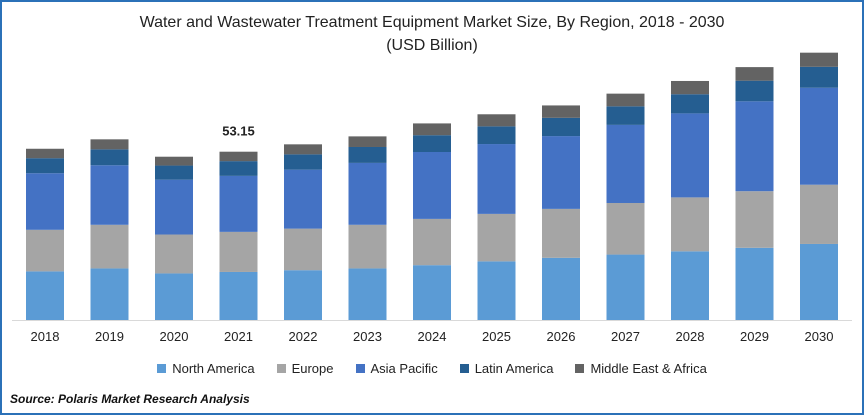 The height and width of the screenshot is (415, 864). Describe the element at coordinates (819, 136) in the screenshot. I see `bar-segment-2030-asia-pacific` at that location.